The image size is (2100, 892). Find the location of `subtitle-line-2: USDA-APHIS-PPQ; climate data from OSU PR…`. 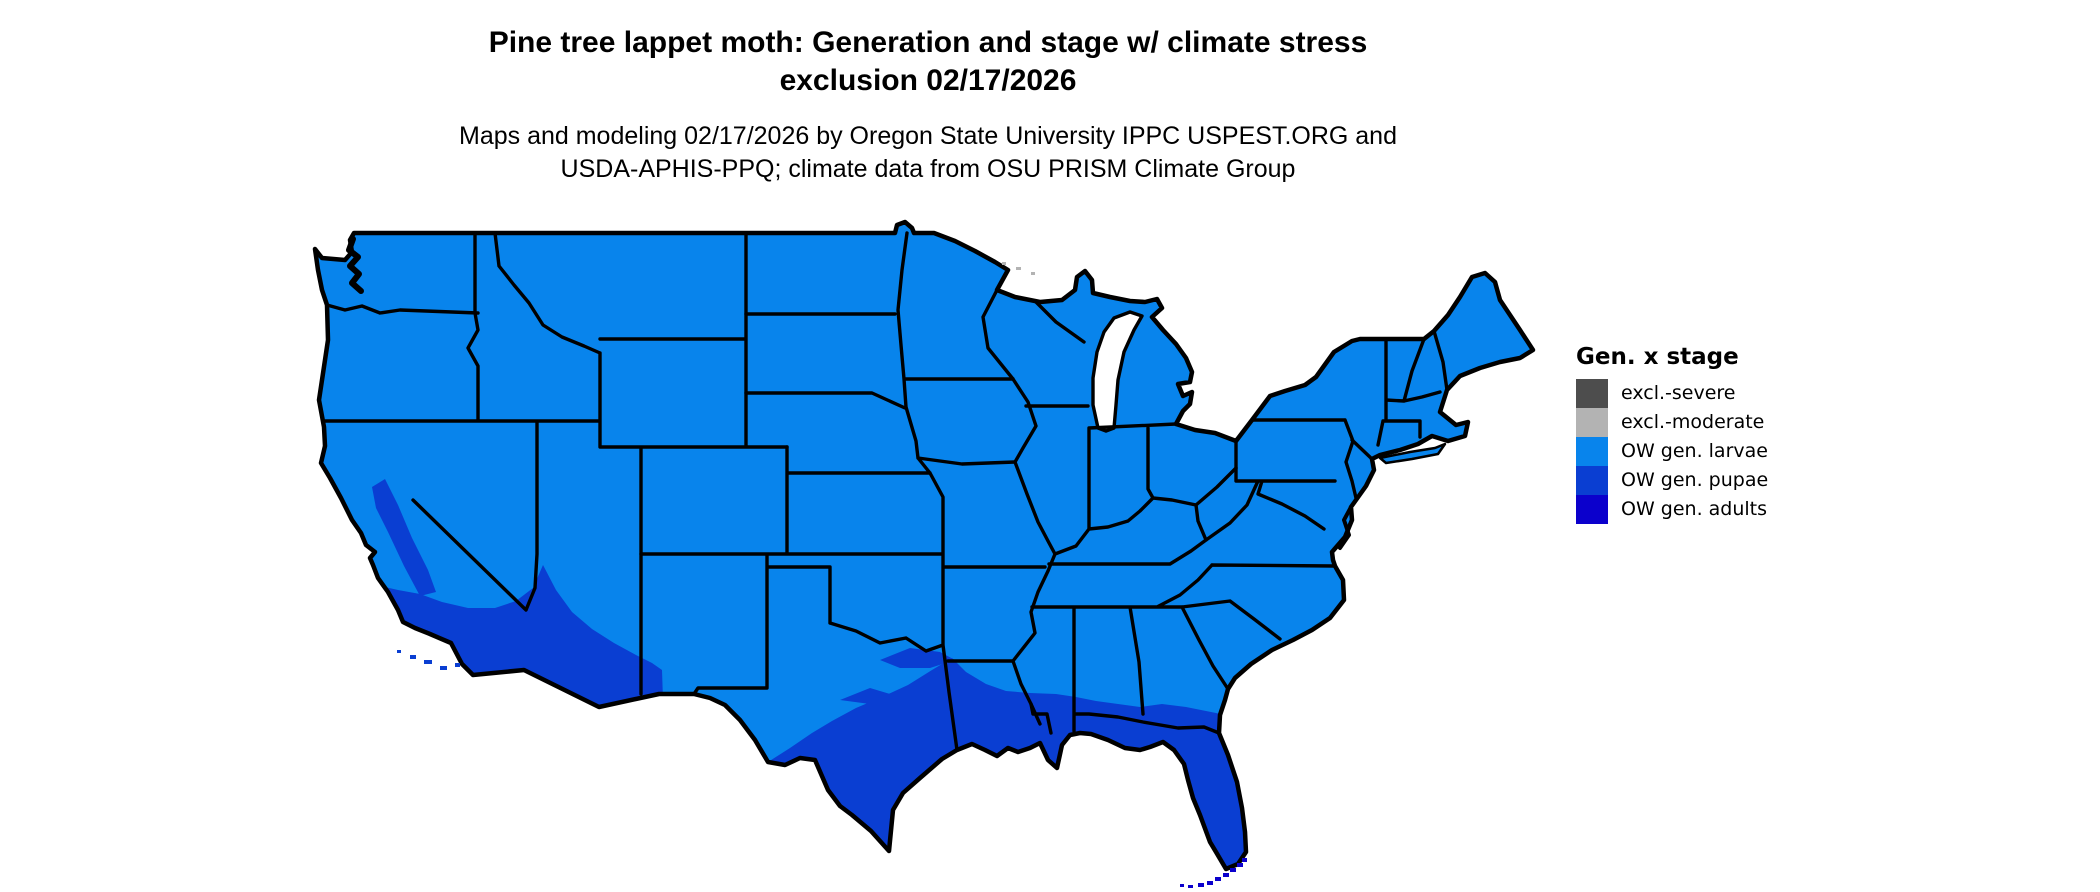

subtitle-line-2: USDA-APHIS-PPQ; climate data from OSU PR… is located at coordinates (928, 169).